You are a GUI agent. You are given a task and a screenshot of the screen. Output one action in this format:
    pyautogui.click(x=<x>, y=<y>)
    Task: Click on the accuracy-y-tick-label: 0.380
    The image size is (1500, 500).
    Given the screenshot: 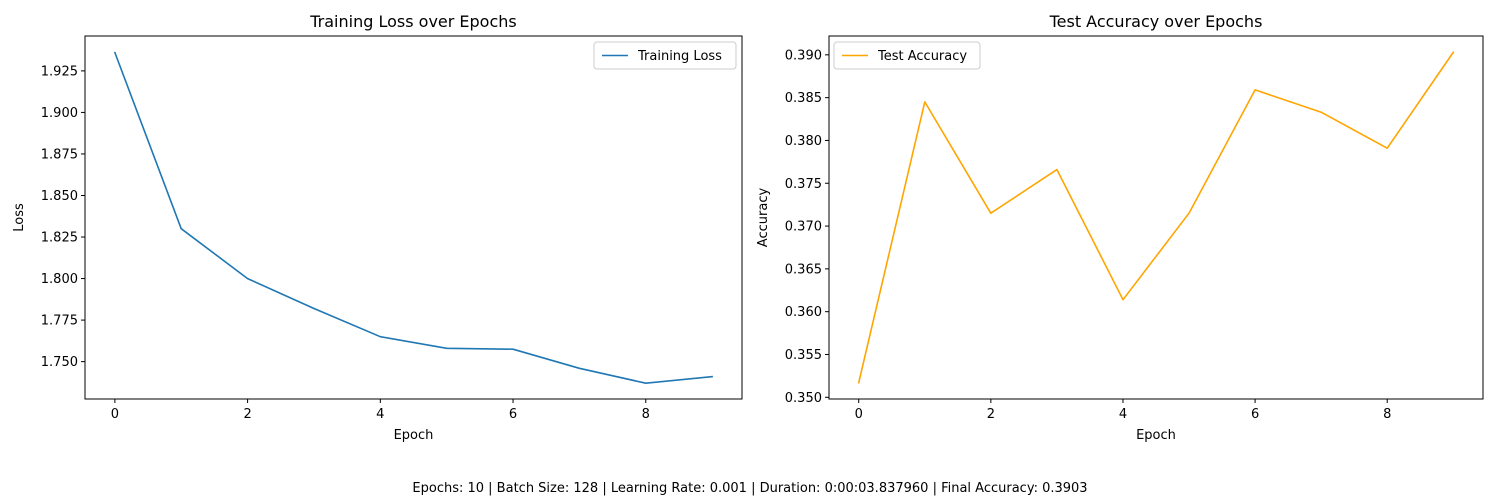 What is the action you would take?
    pyautogui.click(x=803, y=141)
    